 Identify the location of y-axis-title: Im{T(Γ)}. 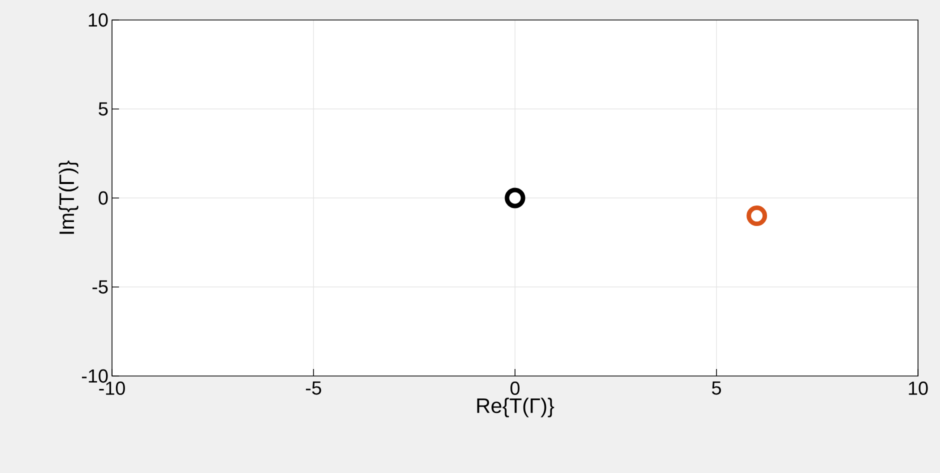
(68, 197).